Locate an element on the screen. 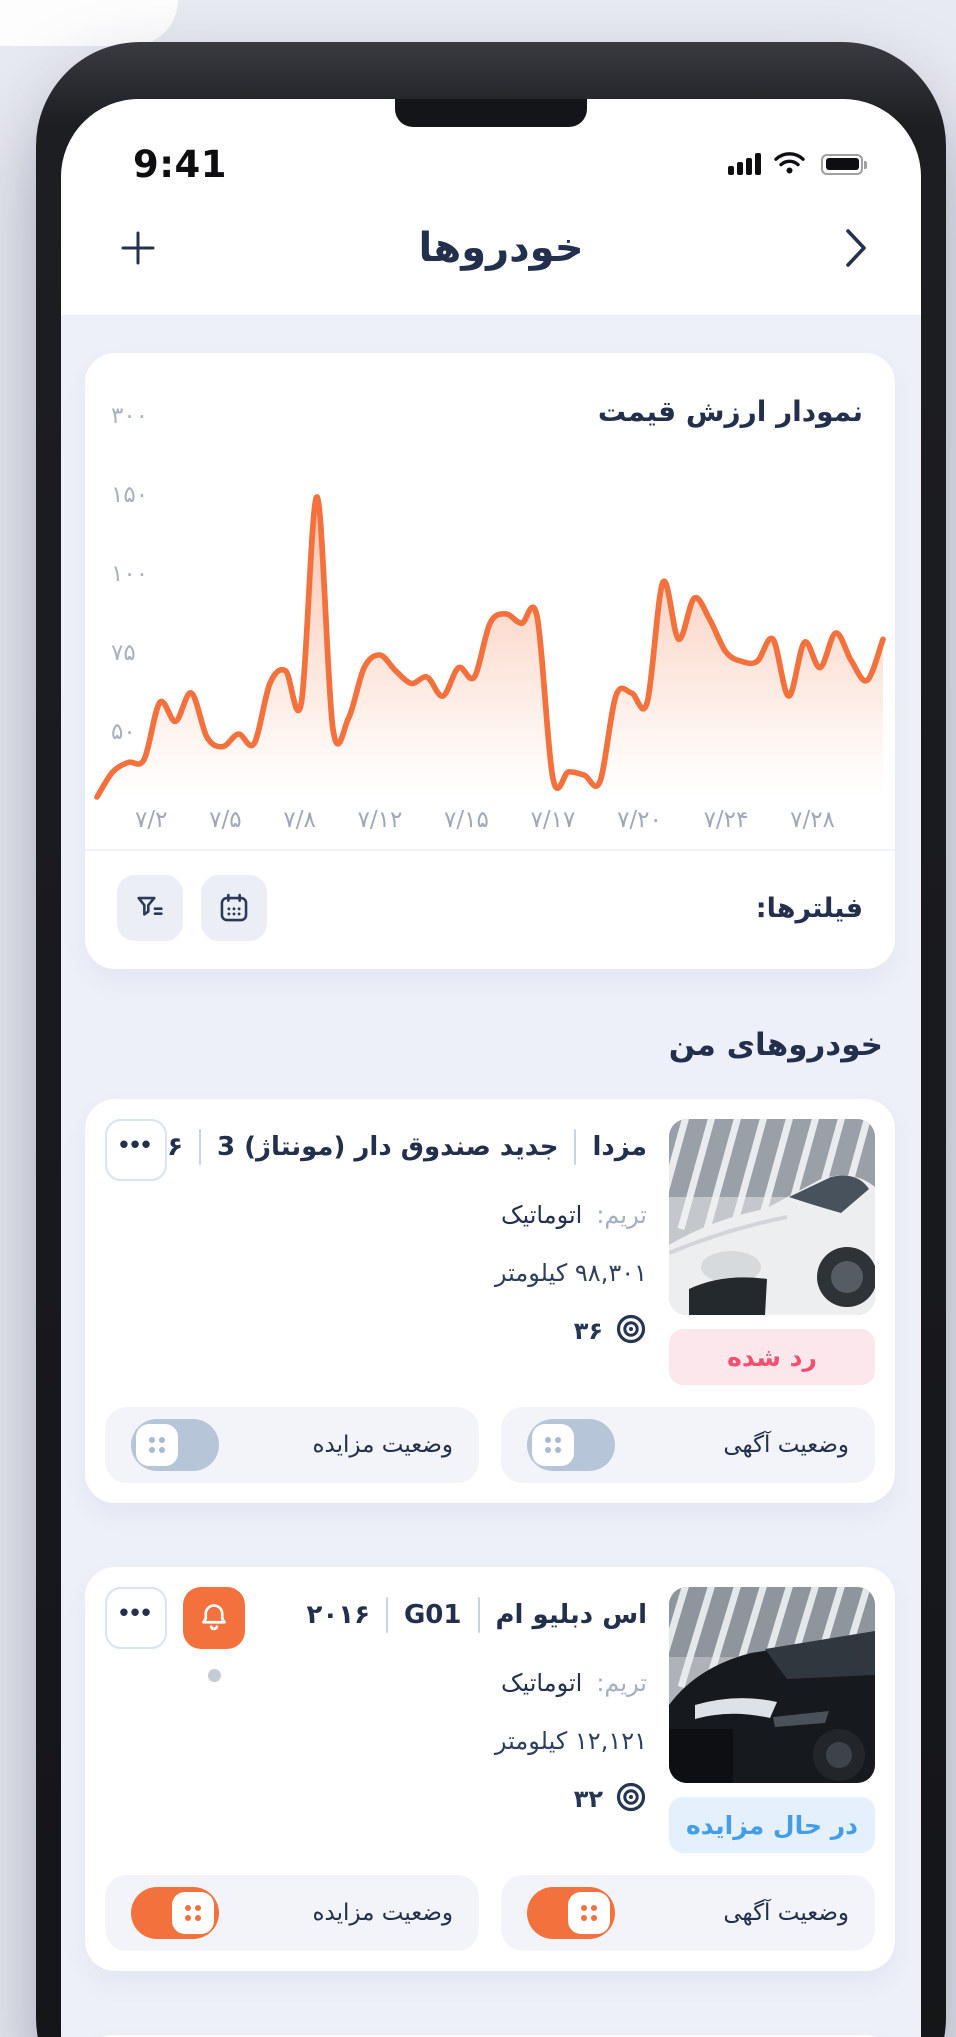  x-tick-label: ۷/۲ is located at coordinates (151, 820).